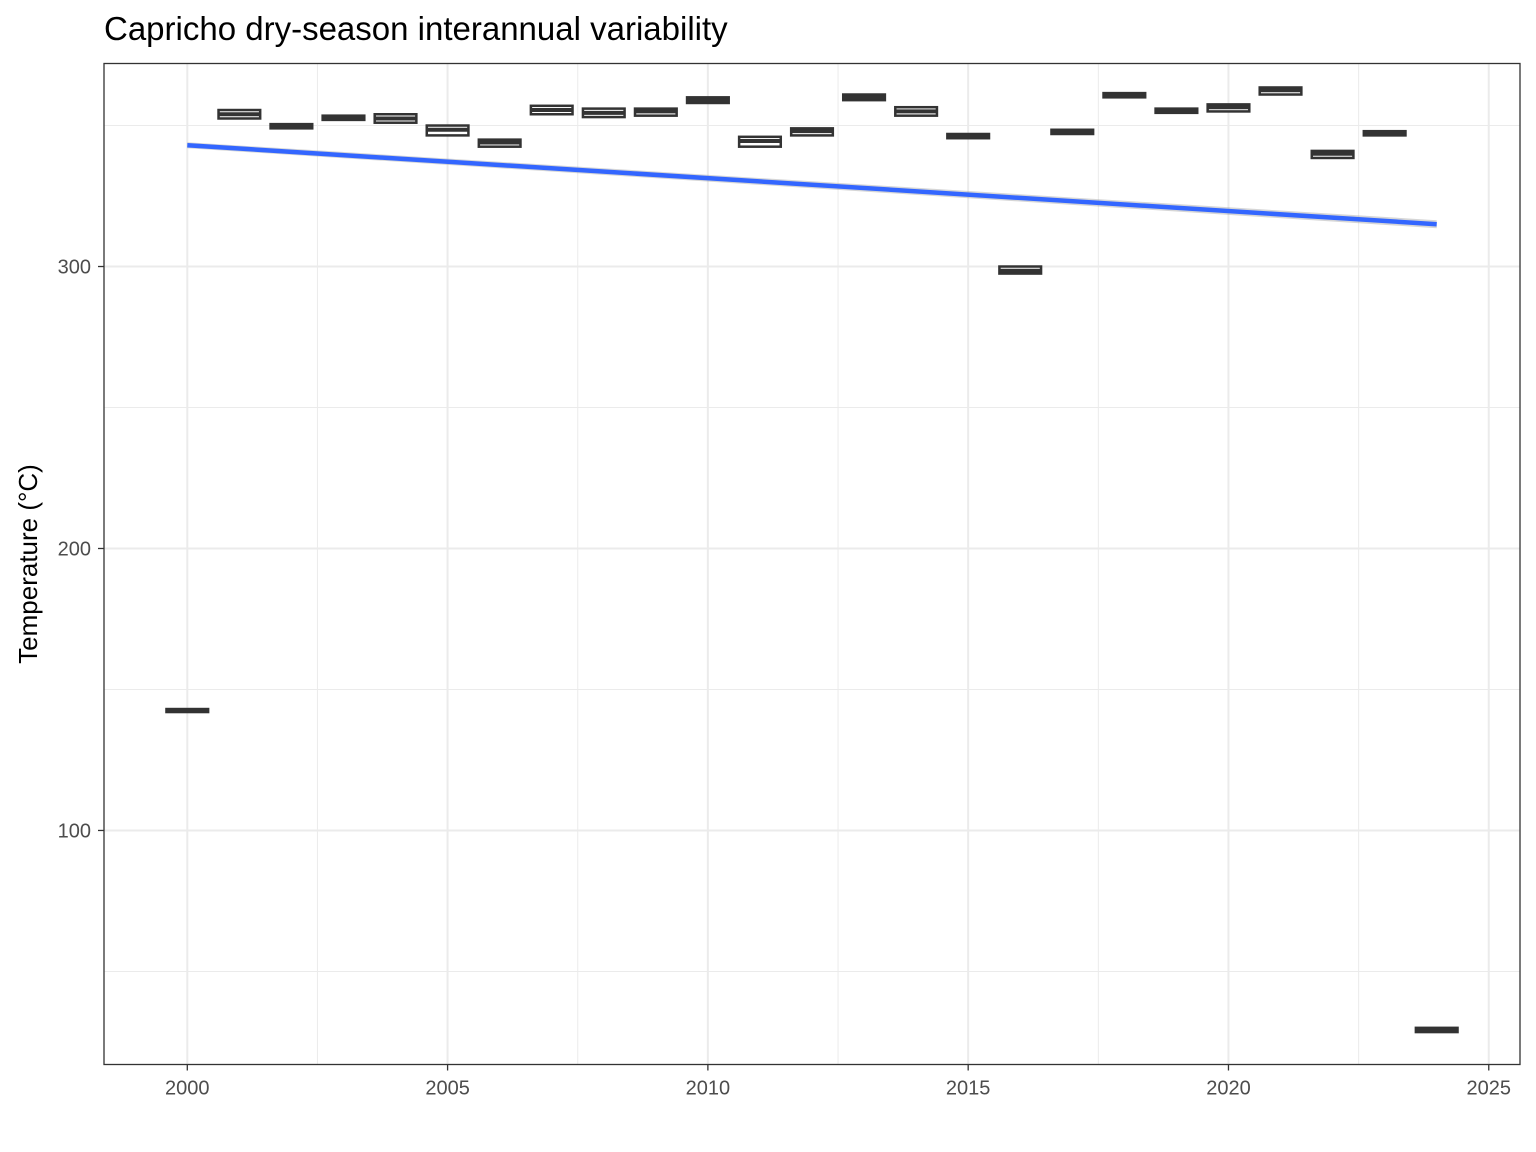 This screenshot has width=1536, height=1152. I want to click on y-tick-label: 100, so click(74, 831).